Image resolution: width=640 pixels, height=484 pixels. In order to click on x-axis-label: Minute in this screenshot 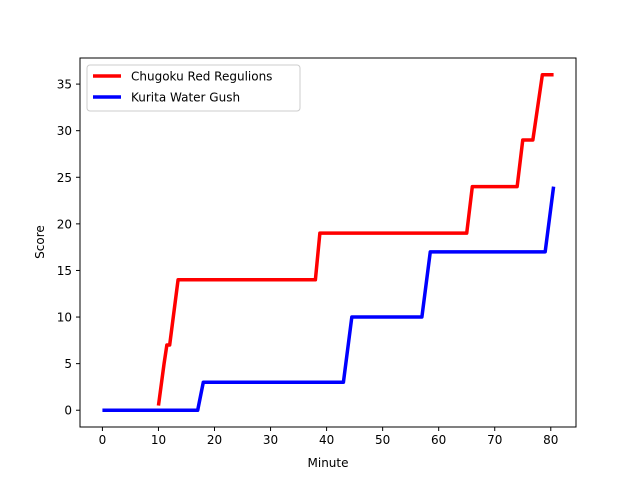, I will do `click(328, 463)`.